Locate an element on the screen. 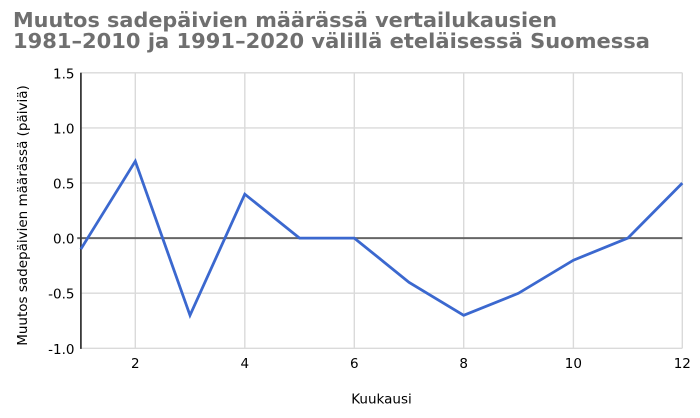 The image size is (700, 418). svg-text: 10 is located at coordinates (573, 364).